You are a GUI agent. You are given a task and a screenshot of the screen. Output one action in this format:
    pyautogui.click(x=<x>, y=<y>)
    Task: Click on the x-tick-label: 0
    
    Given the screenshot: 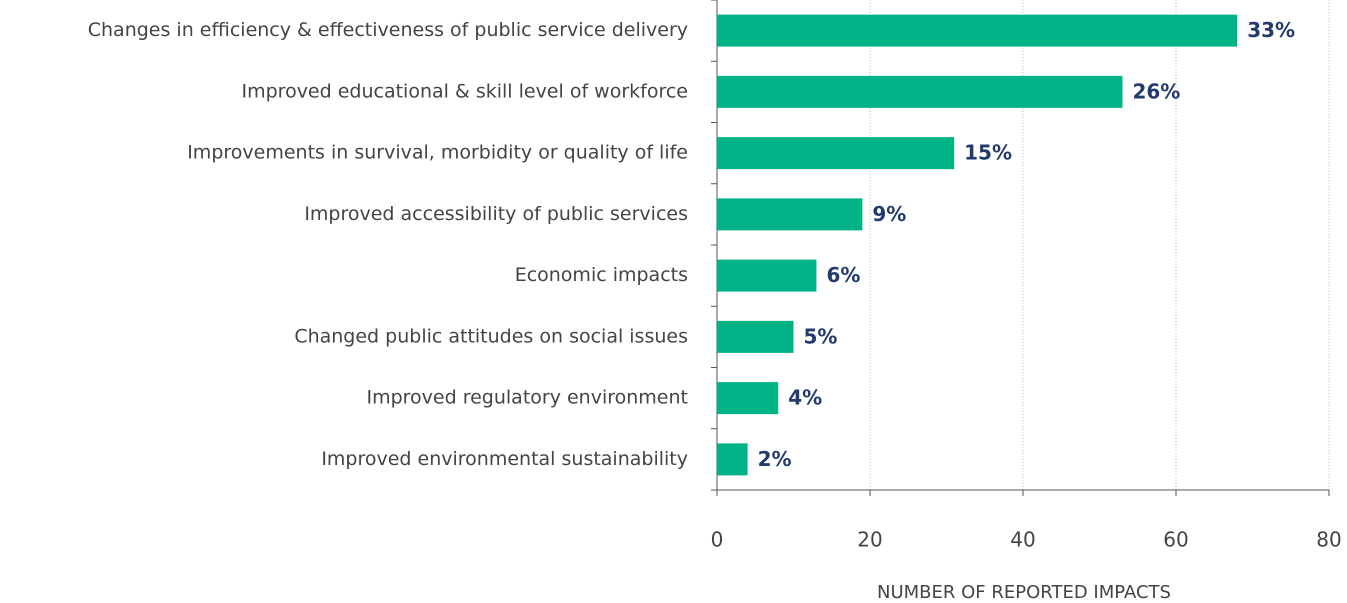 What is the action you would take?
    pyautogui.click(x=717, y=540)
    